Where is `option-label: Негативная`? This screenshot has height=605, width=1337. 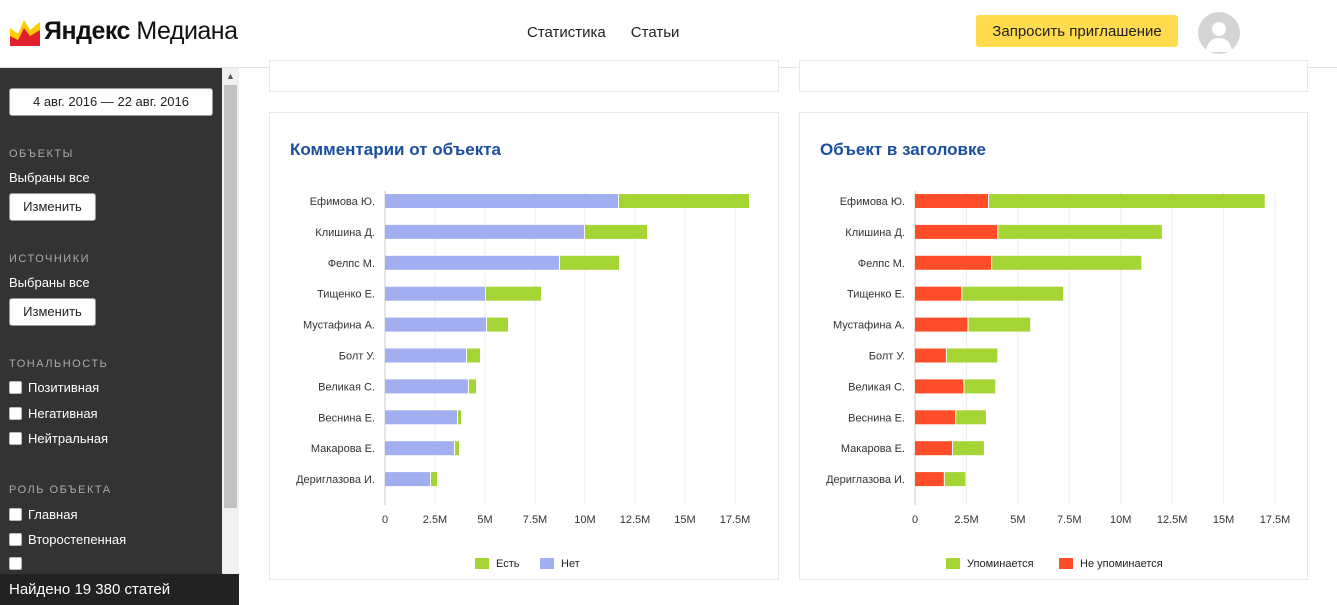 option-label: Негативная is located at coordinates (63, 413).